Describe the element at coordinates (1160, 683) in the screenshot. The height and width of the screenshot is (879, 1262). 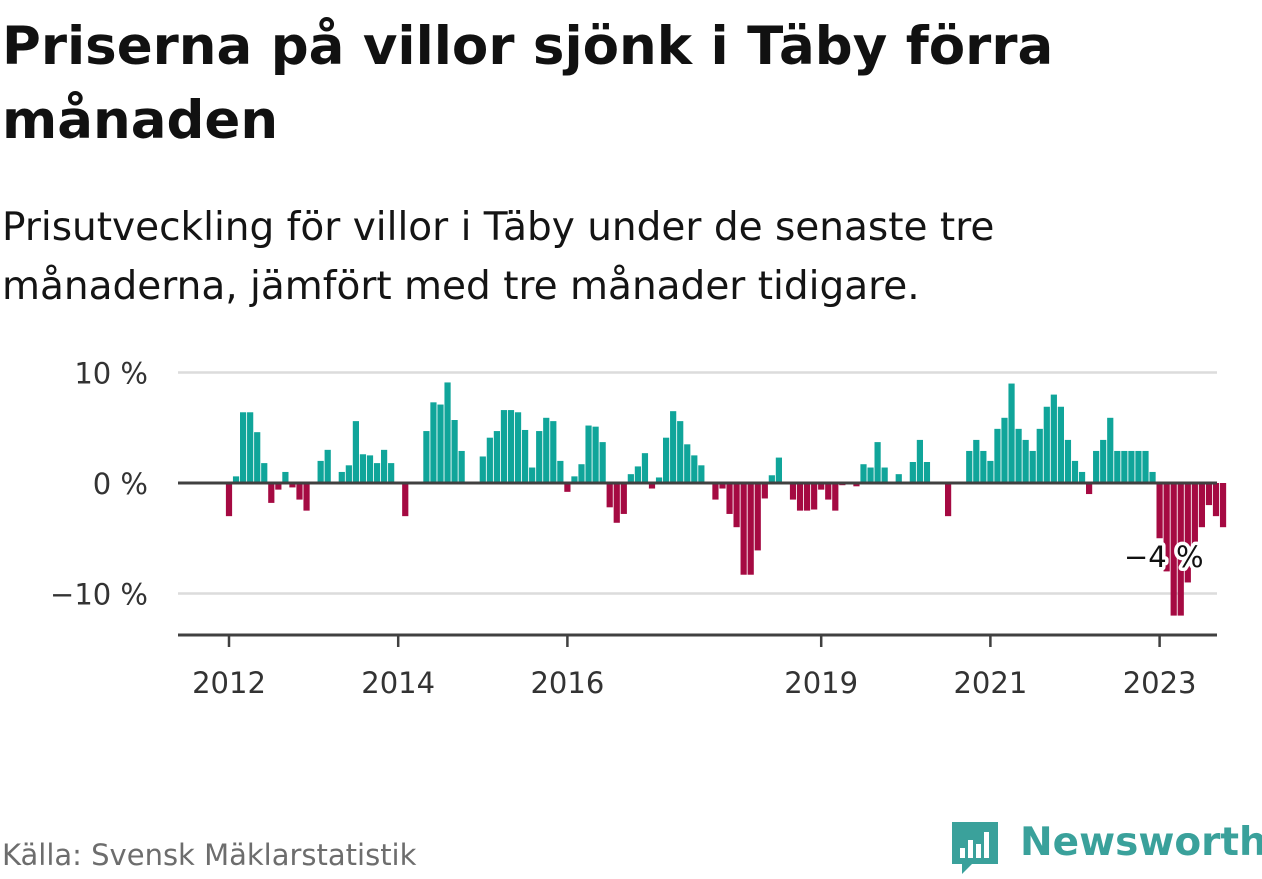
I see `x-tick-label: 2023` at that location.